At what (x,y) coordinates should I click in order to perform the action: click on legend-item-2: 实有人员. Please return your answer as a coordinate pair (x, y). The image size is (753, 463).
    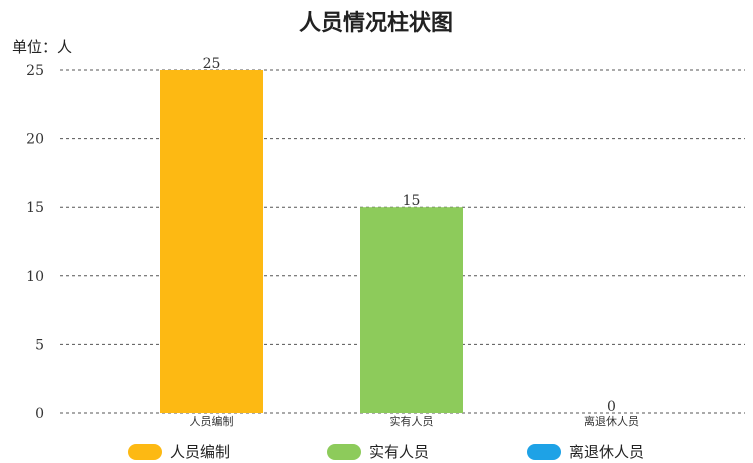
    Looking at the image, I should click on (378, 452).